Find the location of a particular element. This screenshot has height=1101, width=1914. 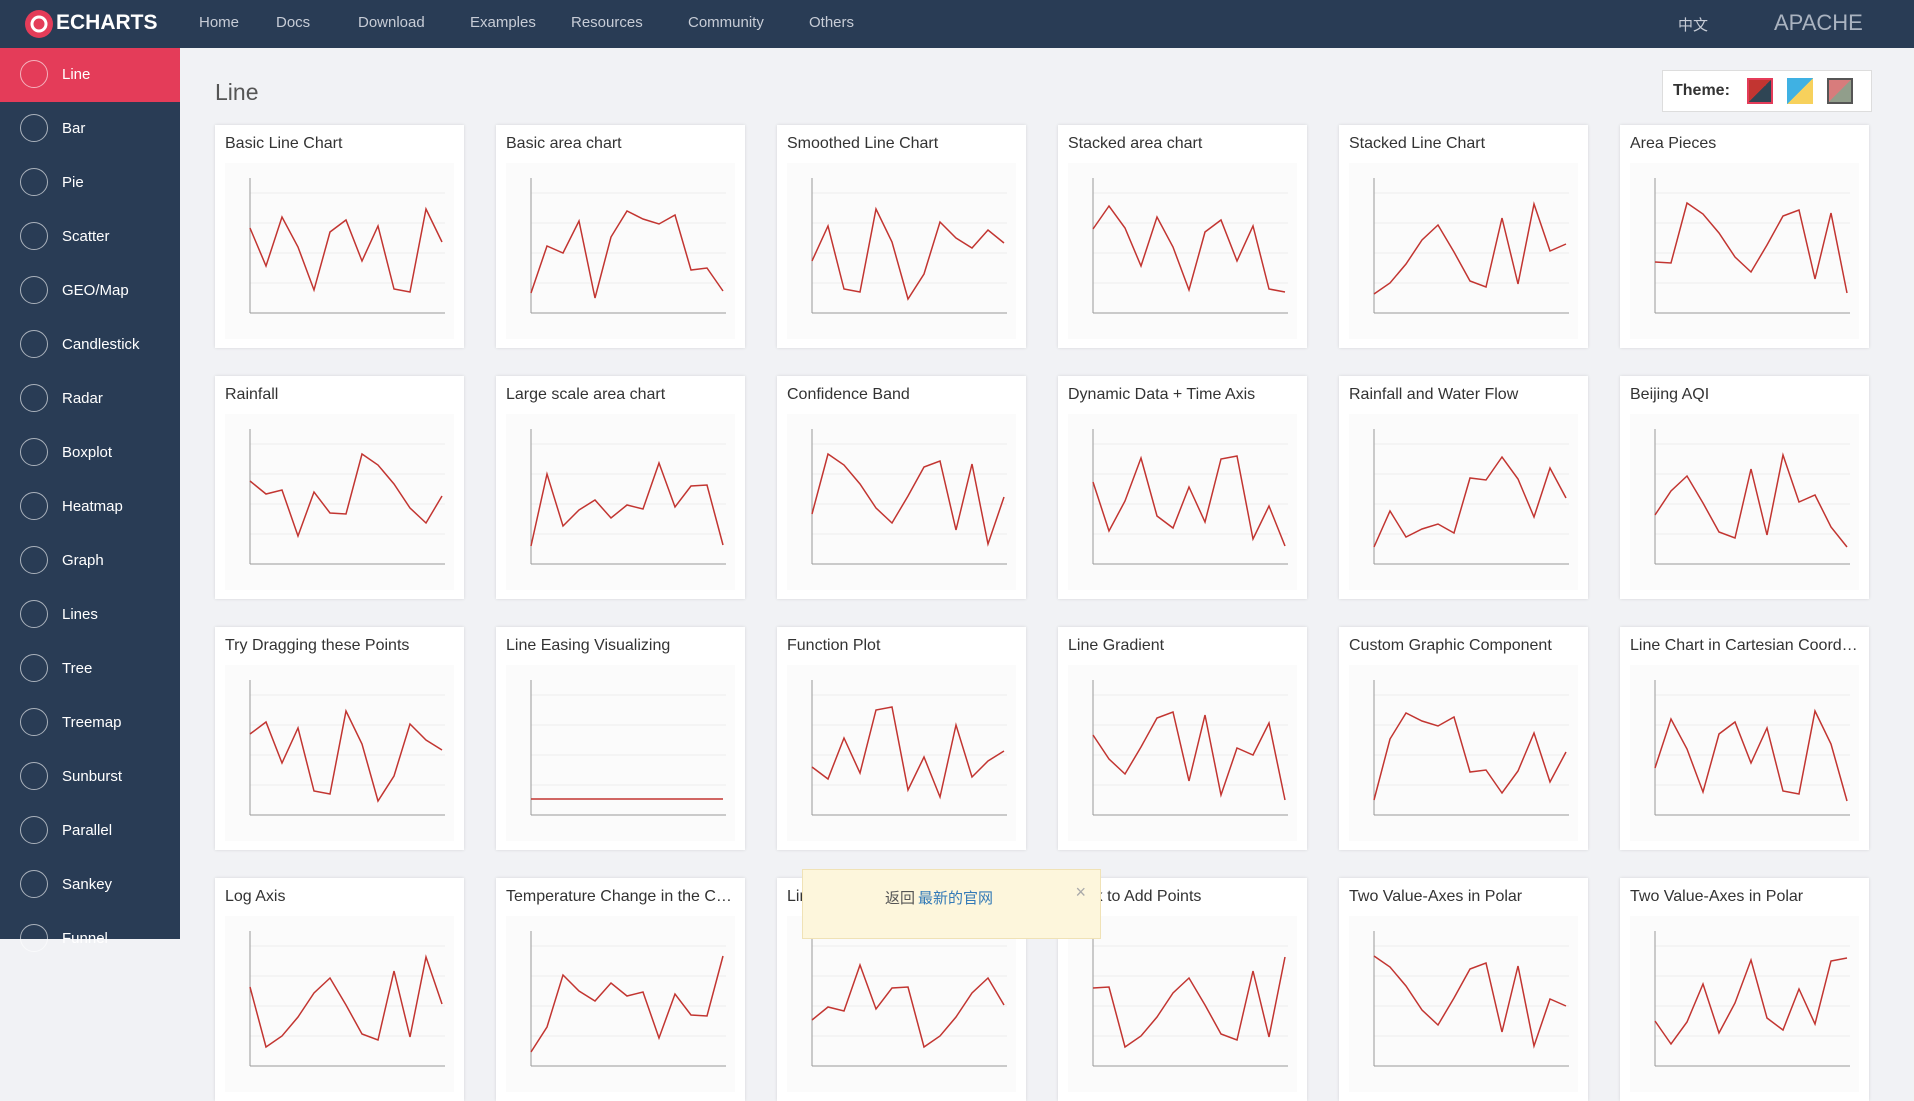

apache-logo: APACHE is located at coordinates (1818, 22).